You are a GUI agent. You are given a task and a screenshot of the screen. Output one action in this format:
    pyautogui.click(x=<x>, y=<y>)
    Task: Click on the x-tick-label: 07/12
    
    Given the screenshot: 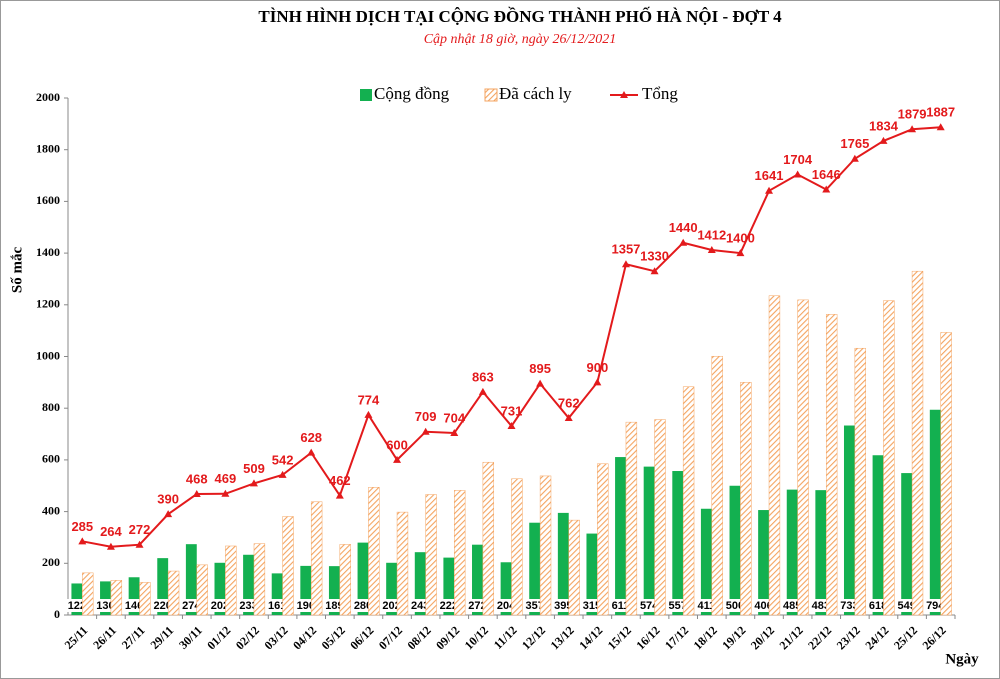 What is the action you would take?
    pyautogui.click(x=390, y=637)
    